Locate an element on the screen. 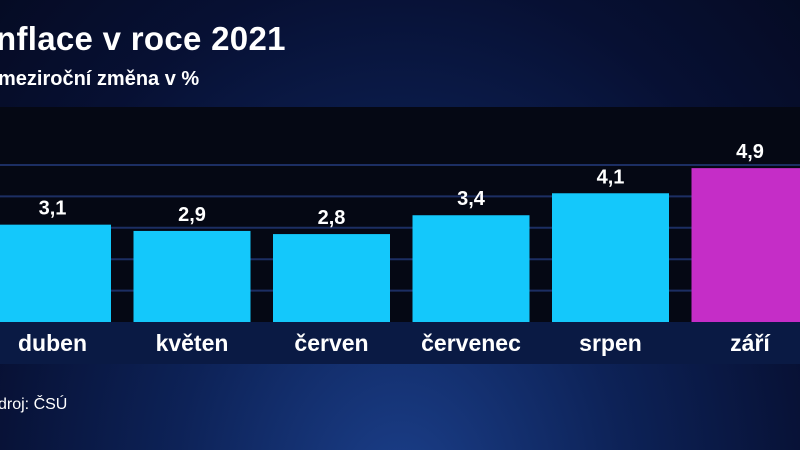 The width and height of the screenshot is (800, 450). category-label: červenec is located at coordinates (471, 343).